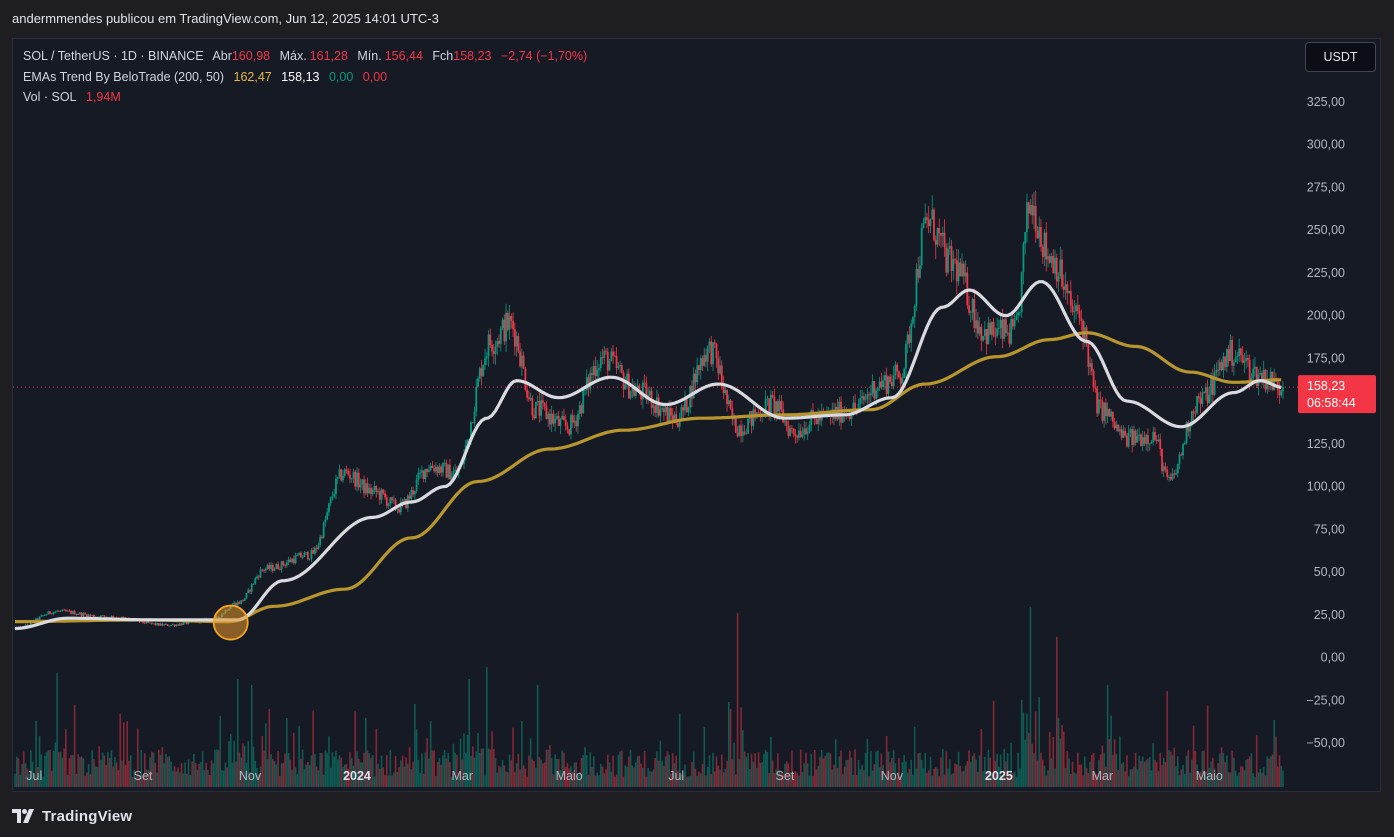 The height and width of the screenshot is (837, 1394). Describe the element at coordinates (113, 56) in the screenshot. I see `symbol-name: SOL / TetherUS · 1D · BINANCE` at that location.